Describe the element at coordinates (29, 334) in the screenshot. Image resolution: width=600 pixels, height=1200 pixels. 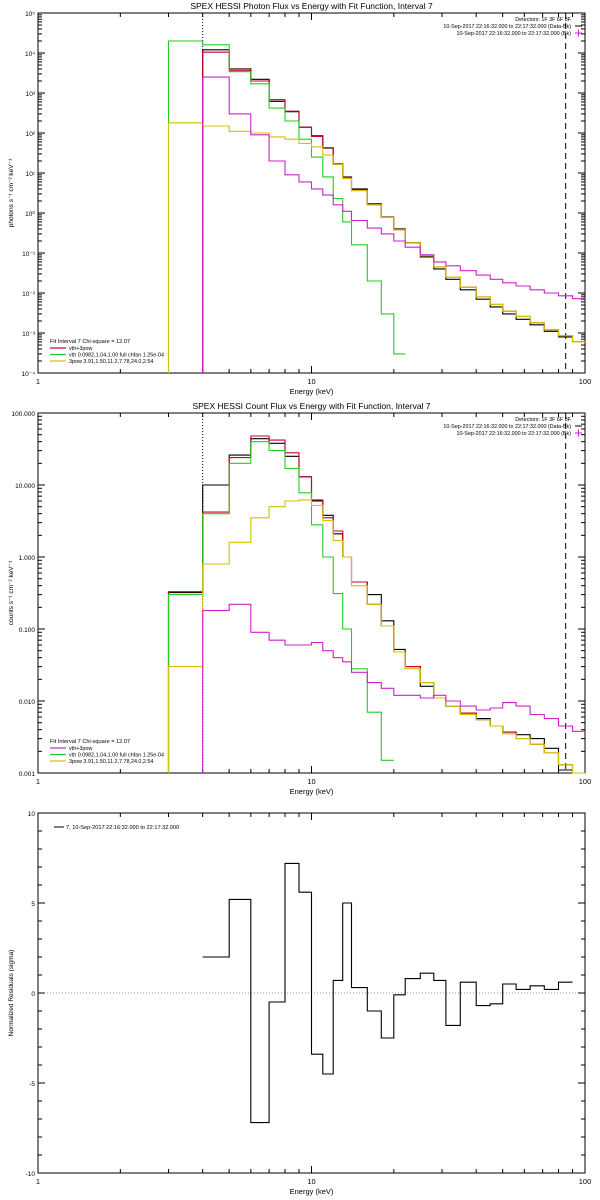
I see `y-tick-label: 10⁻³` at that location.